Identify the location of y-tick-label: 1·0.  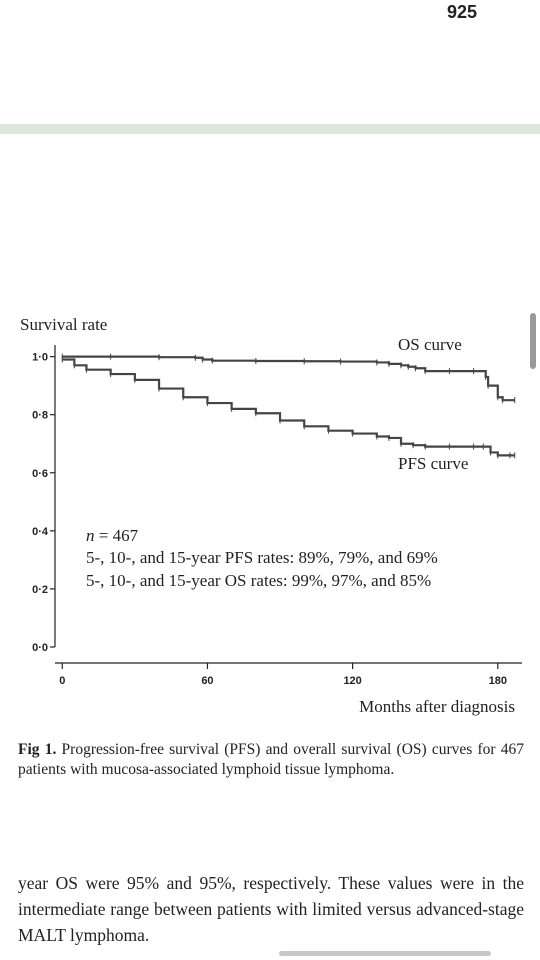
(40, 358).